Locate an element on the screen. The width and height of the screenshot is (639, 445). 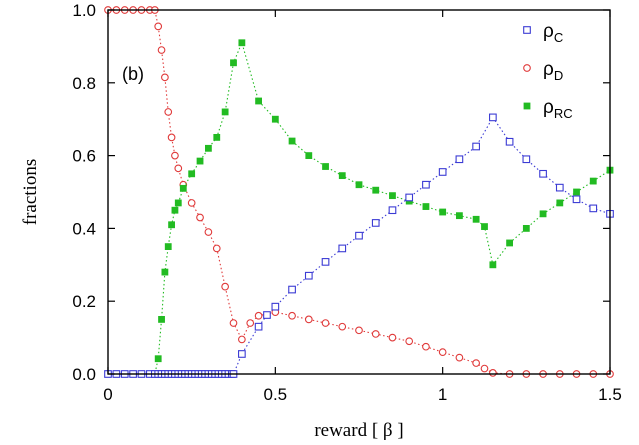
x-tick-label: 1.5 is located at coordinates (610, 394).